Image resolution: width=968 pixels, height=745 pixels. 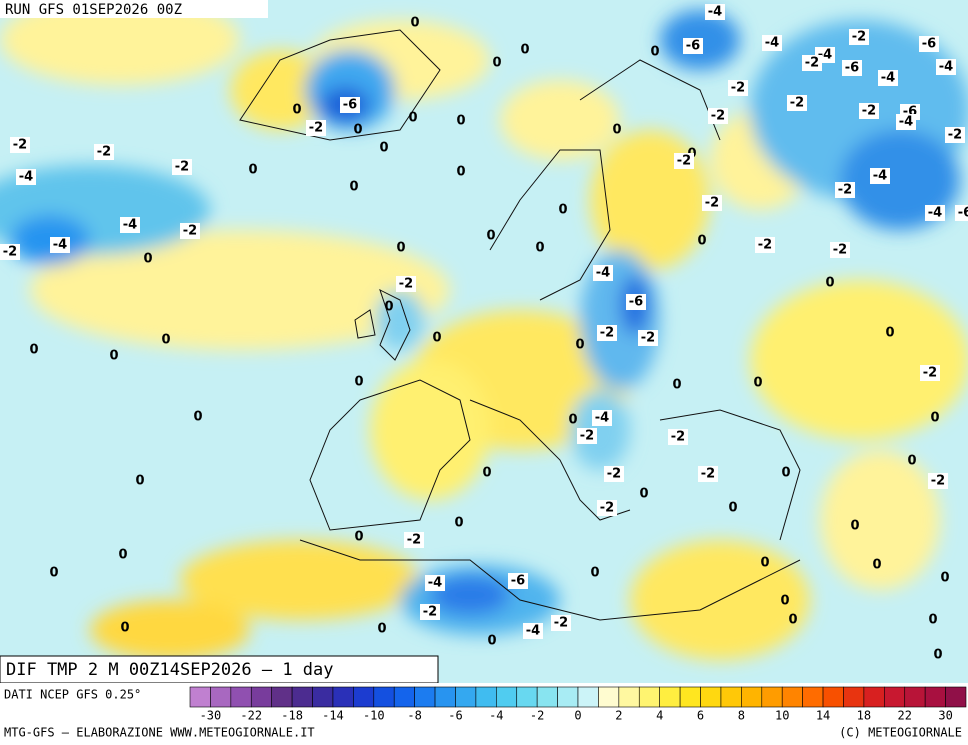 What do you see at coordinates (333, 716) in the screenshot?
I see `colorbar-tick-label: -14` at bounding box center [333, 716].